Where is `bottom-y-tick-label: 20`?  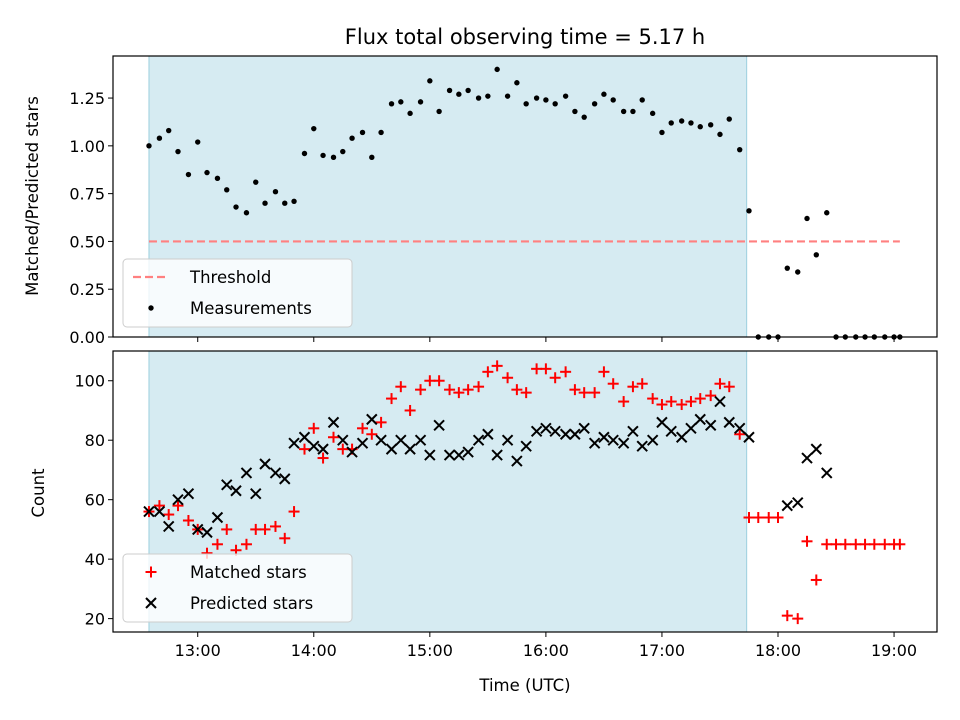 bottom-y-tick-label: 20 is located at coordinates (95, 619).